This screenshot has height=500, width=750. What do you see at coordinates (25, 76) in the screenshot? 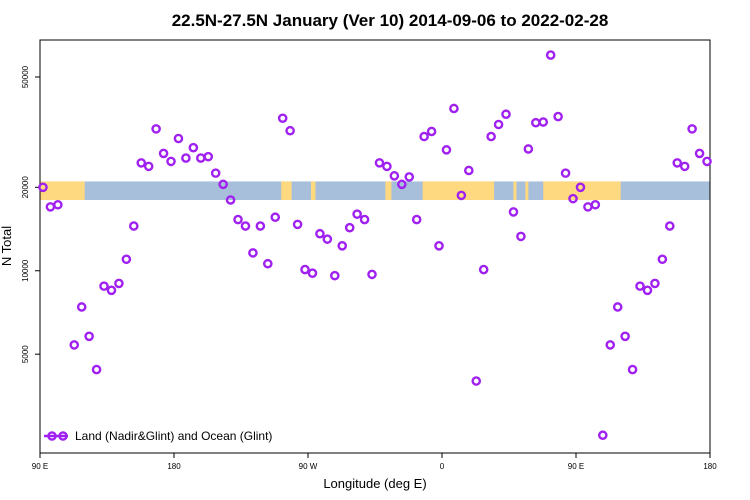
I see `y-tick-label: 50000` at bounding box center [25, 76].